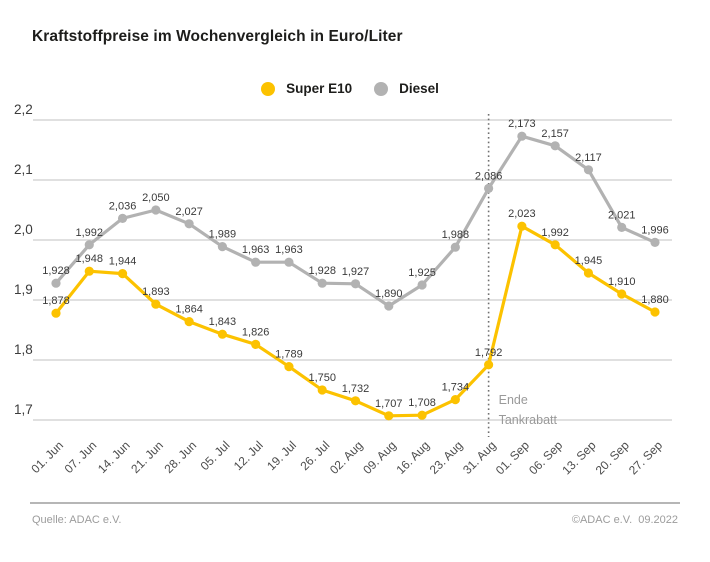 The height and width of the screenshot is (562, 710). What do you see at coordinates (456, 235) in the screenshot?
I see `svg-text: 1,988` at bounding box center [456, 235].